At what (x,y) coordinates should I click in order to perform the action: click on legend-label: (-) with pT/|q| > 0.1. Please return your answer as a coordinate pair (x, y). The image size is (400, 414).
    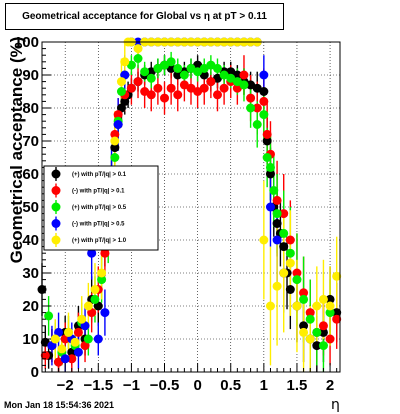
    Looking at the image, I should click on (98, 192).